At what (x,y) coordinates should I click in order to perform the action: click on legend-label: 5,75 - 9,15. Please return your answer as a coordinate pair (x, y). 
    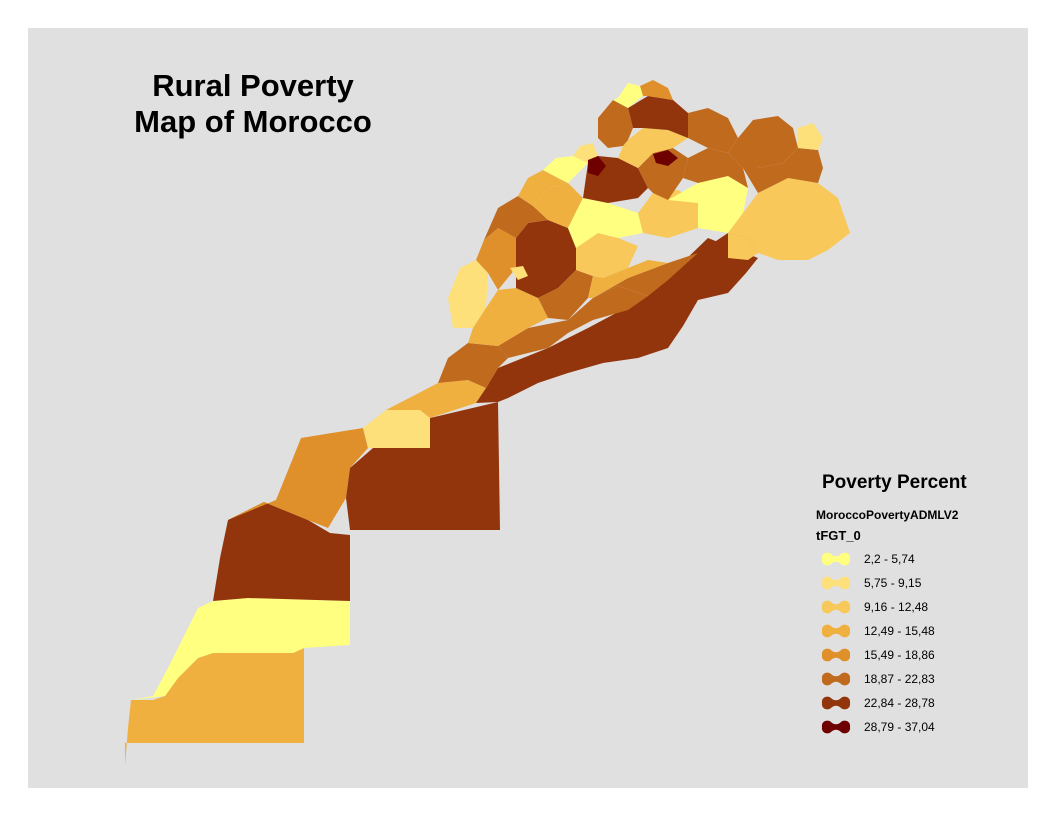
    Looking at the image, I should click on (893, 583).